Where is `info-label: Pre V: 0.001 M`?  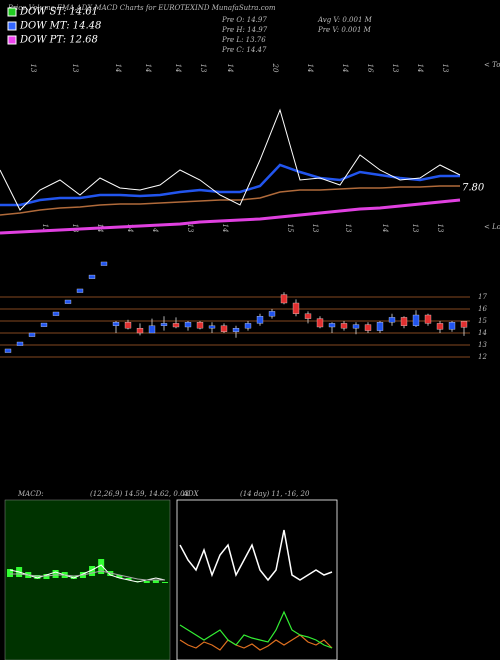
info-label: Pre V: 0.001 M is located at coordinates (344, 30).